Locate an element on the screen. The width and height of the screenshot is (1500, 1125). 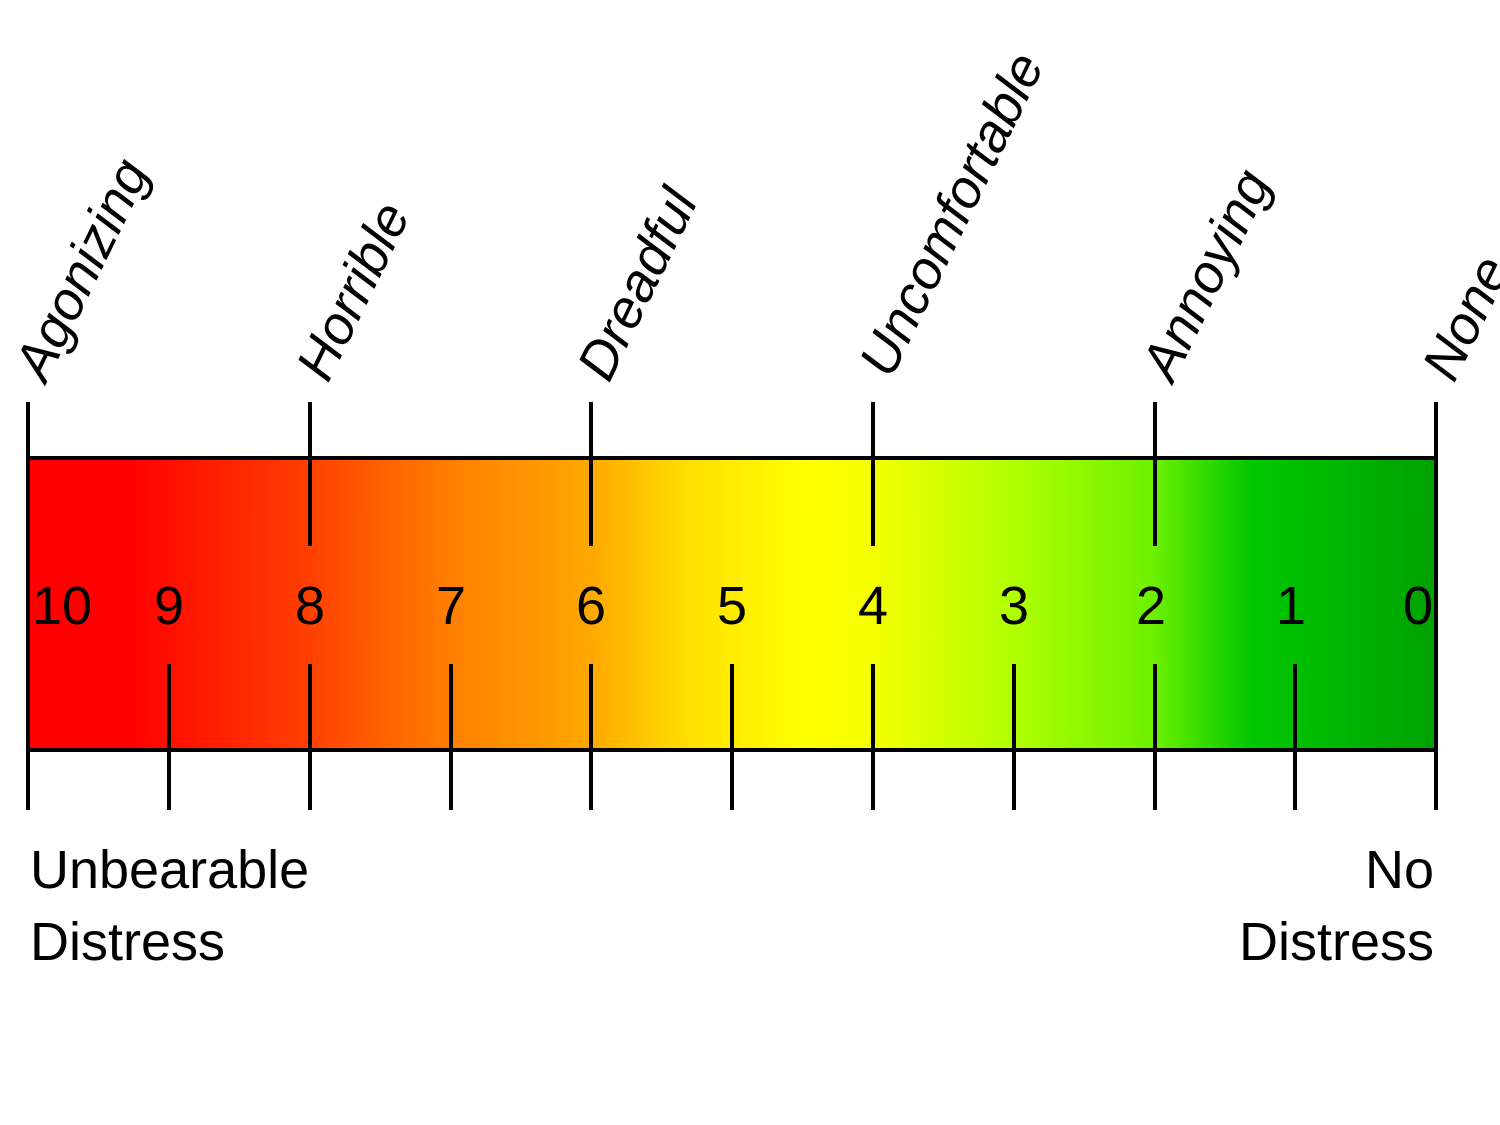
word-label-annoying: Annoying is located at coordinates (1206, 276).